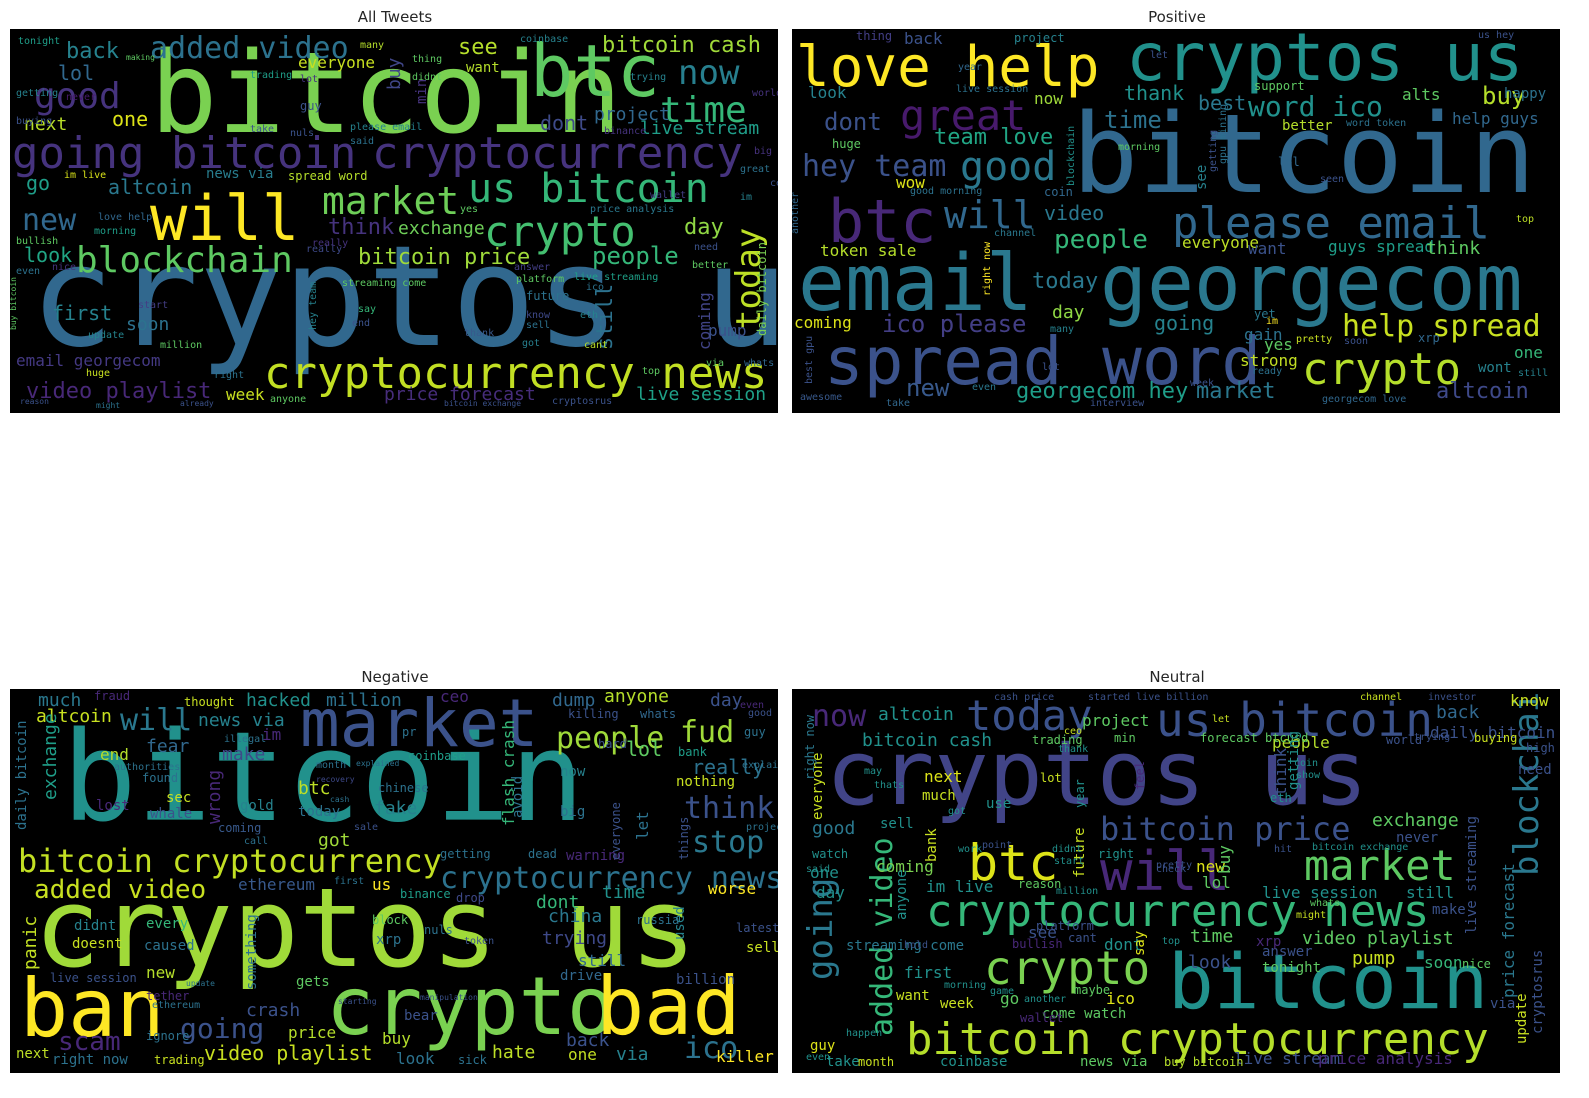  I want to click on cloud-word: word ico, so click(1315, 106).